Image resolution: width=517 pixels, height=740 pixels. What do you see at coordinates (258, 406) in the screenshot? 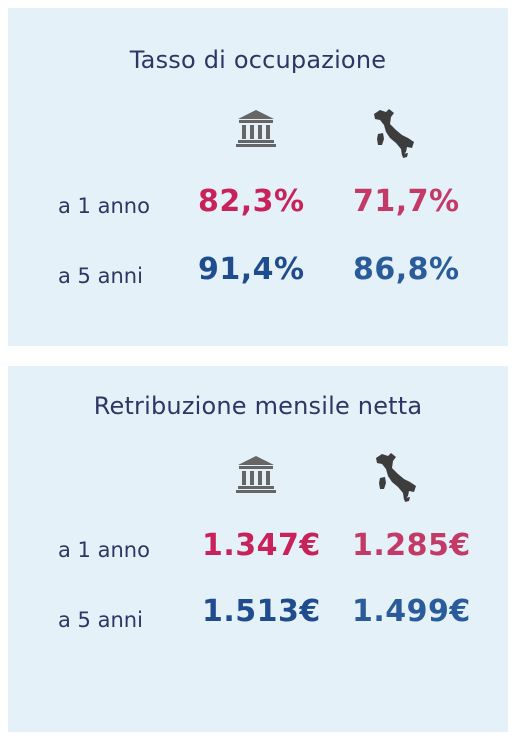
I see `net-salary-title: Retribuzione mensile netta` at bounding box center [258, 406].